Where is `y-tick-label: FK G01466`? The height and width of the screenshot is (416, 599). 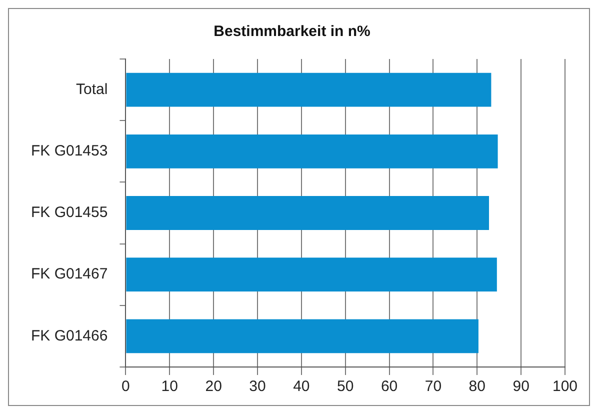
y-tick-label: FK G01466 is located at coordinates (69, 335).